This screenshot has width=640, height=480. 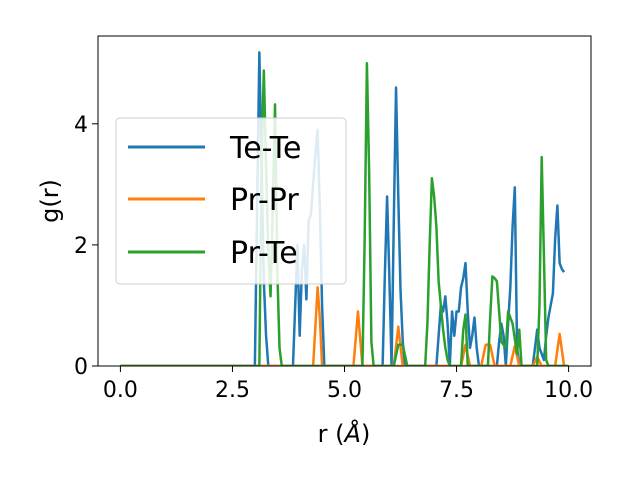 What do you see at coordinates (265, 148) in the screenshot?
I see `legend-label-te-te: Te-Te` at bounding box center [265, 148].